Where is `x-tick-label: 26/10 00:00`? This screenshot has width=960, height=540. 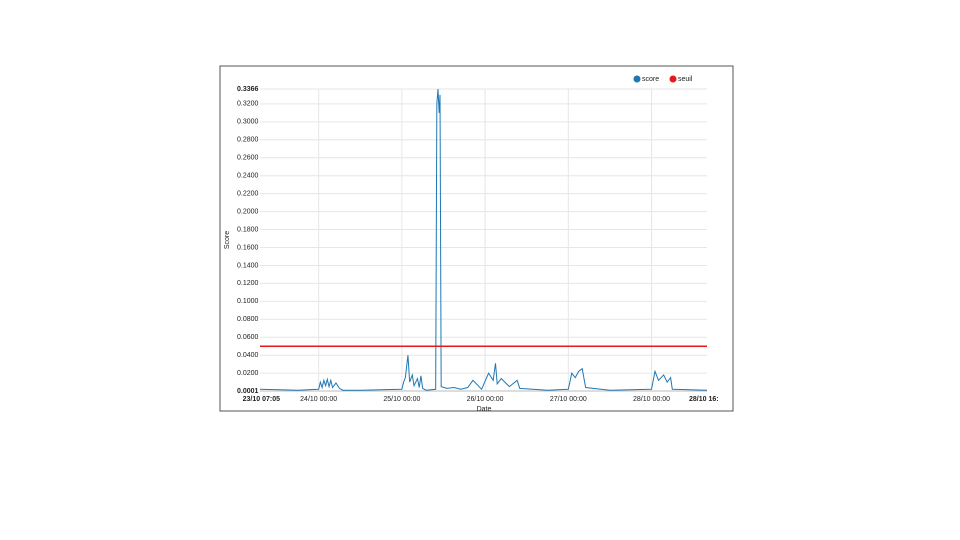 x-tick-label: 26/10 00:00 is located at coordinates (485, 399).